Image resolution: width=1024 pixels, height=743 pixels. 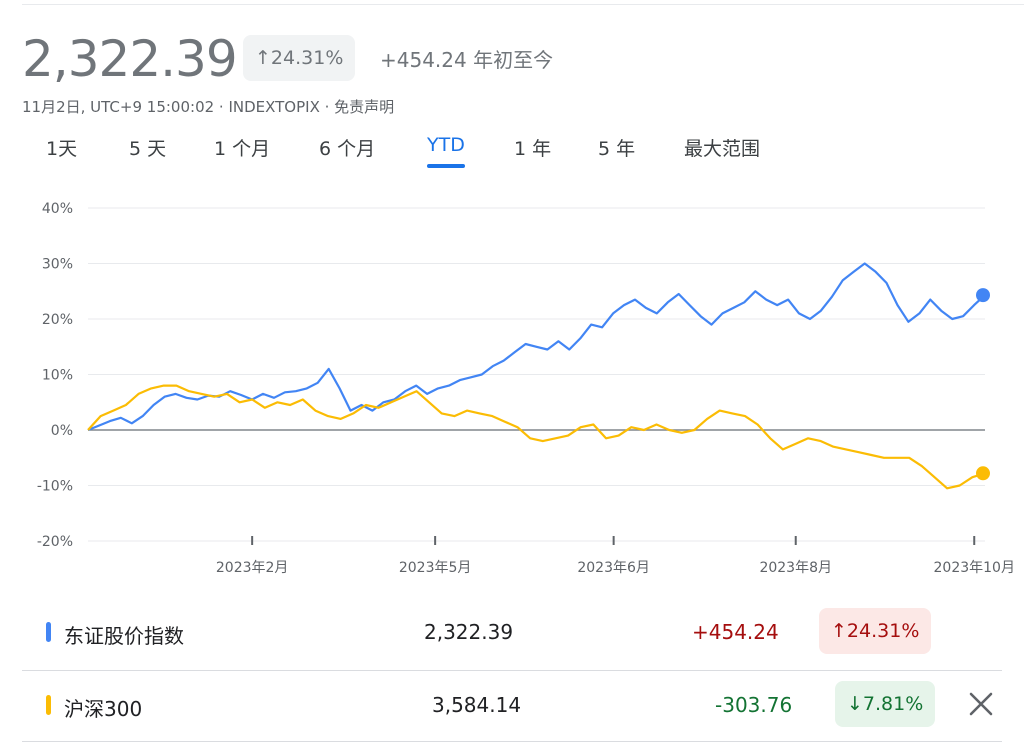 I want to click on ytd-change-label: +454.24 年初至今, so click(x=467, y=60).